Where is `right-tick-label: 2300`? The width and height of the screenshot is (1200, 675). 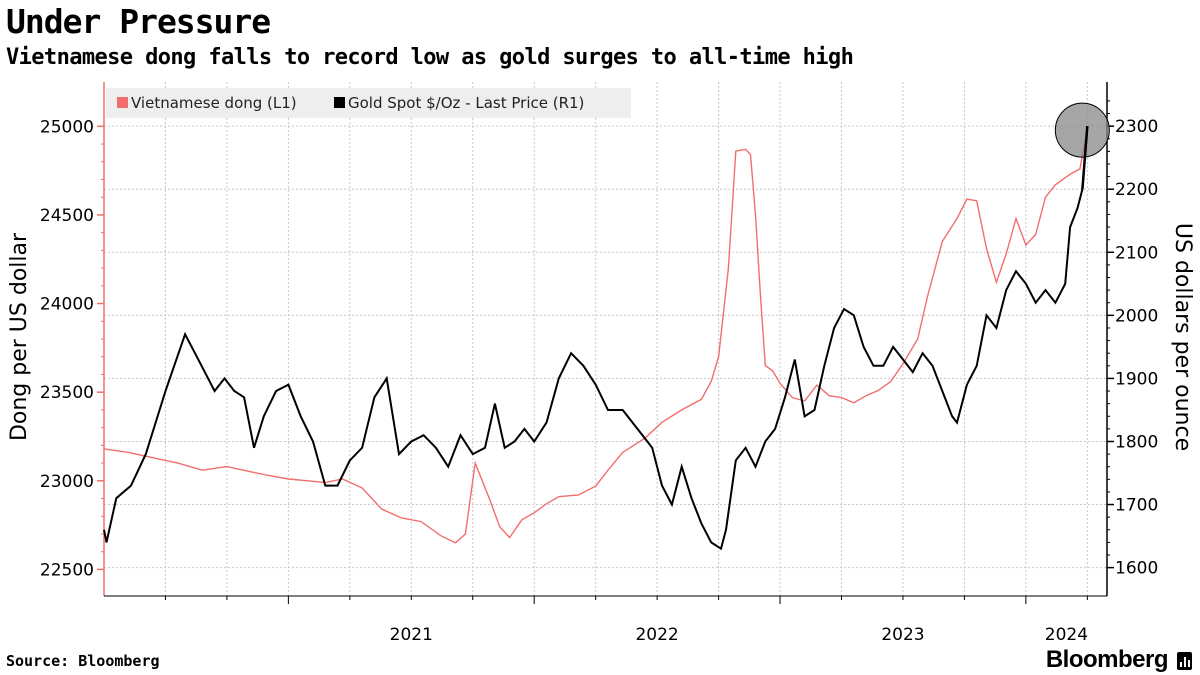
right-tick-label: 2300 is located at coordinates (1136, 127).